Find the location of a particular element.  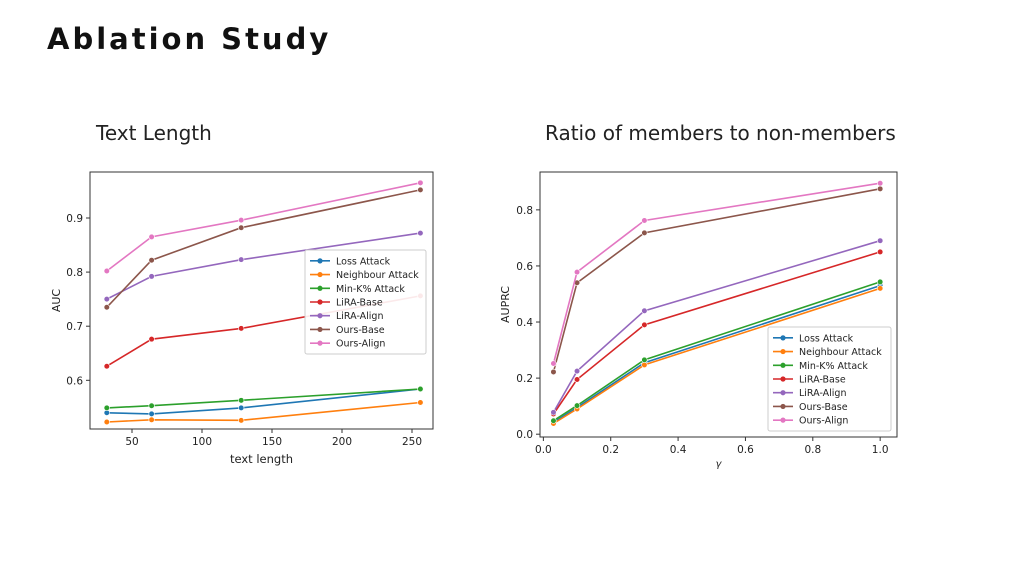

legend-item-ours-align: Ours-Align is located at coordinates (347, 344).